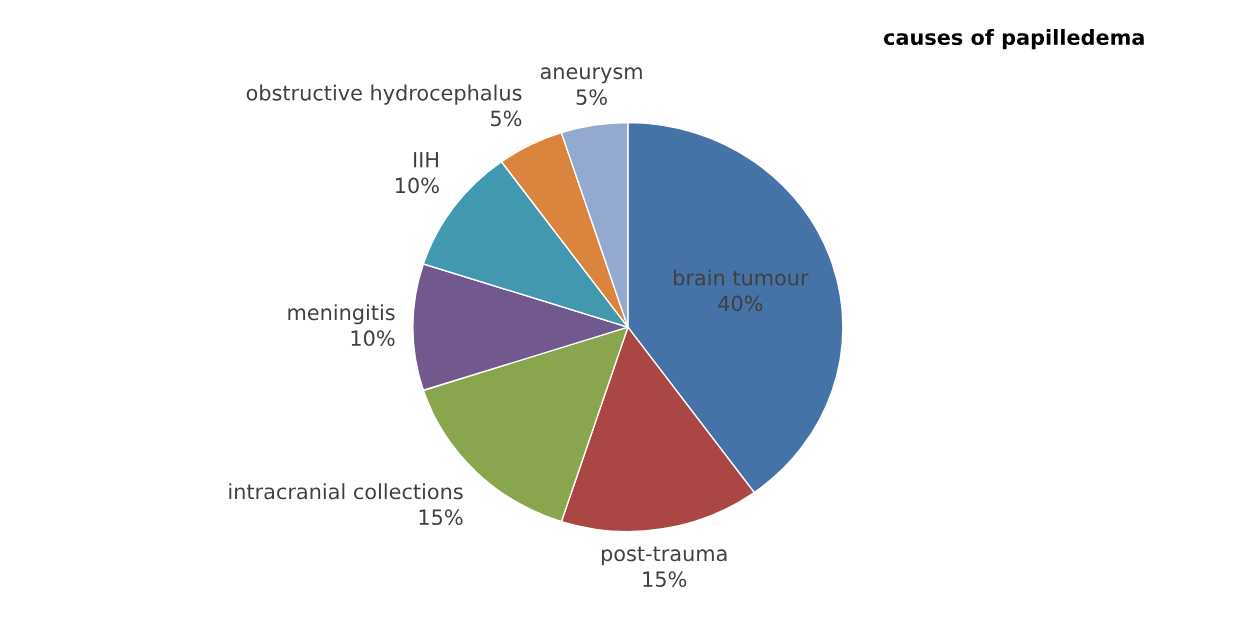  Describe the element at coordinates (384, 94) in the screenshot. I see `slice-label: obstructive hydrocephalus` at that location.